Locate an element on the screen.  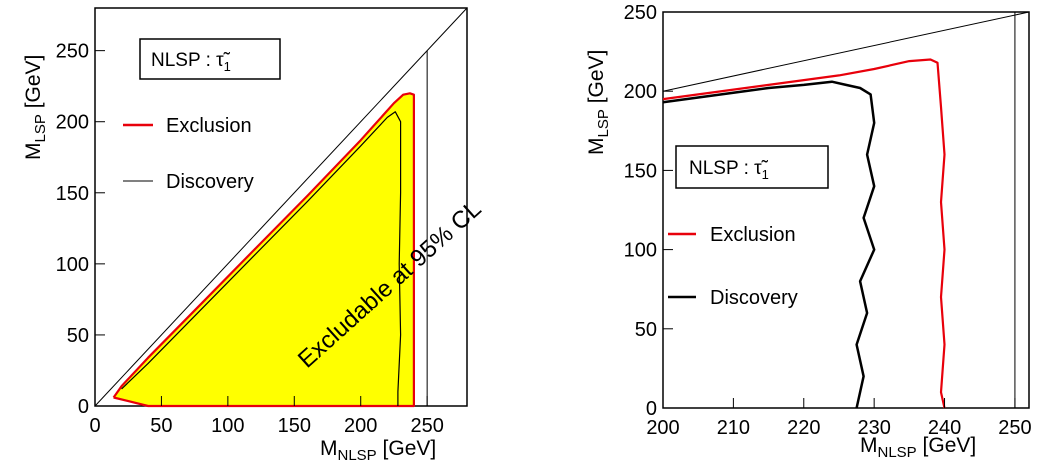
right-legend-exclusion-label: Exclusion is located at coordinates (753, 235).